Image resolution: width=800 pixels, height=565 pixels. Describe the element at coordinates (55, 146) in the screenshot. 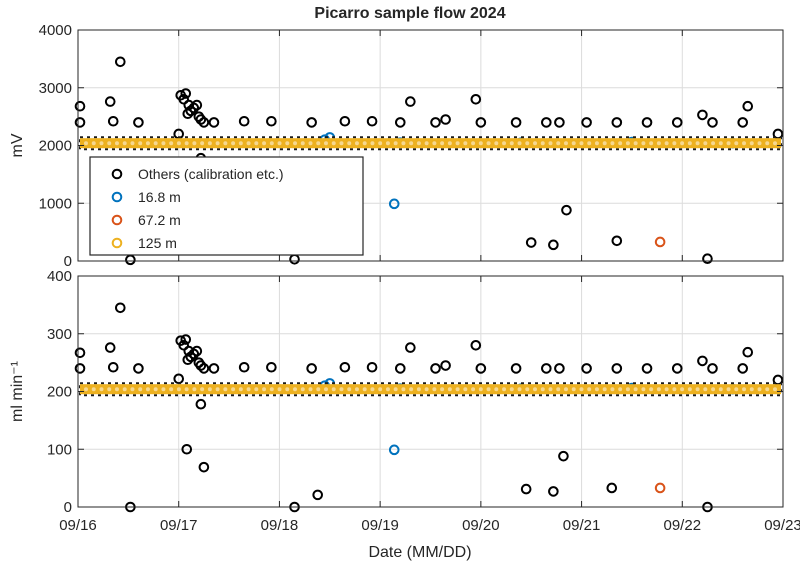

I see `top-y-tick-label: 2000` at that location.